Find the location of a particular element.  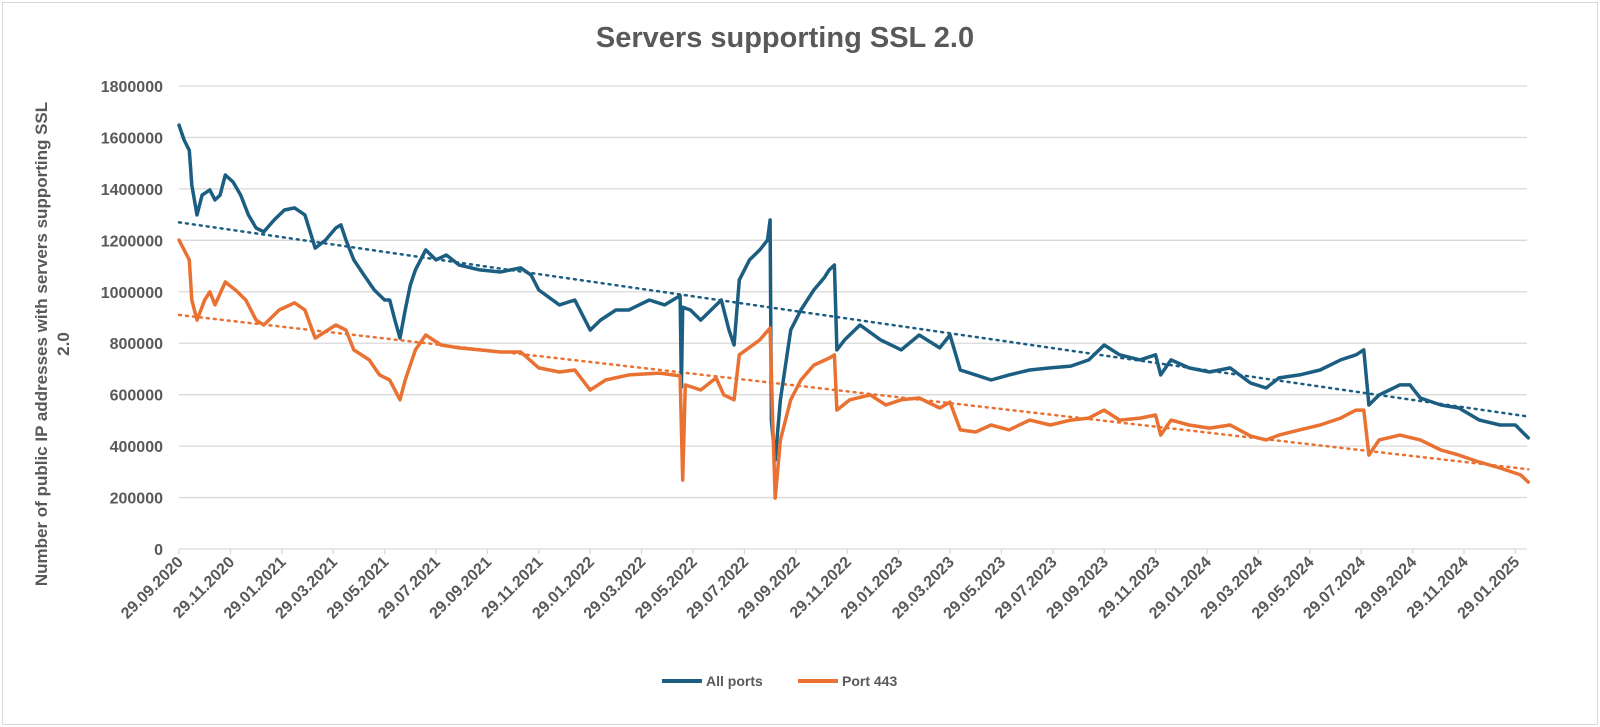

legend-item-all-ports: All ports is located at coordinates (712, 681).